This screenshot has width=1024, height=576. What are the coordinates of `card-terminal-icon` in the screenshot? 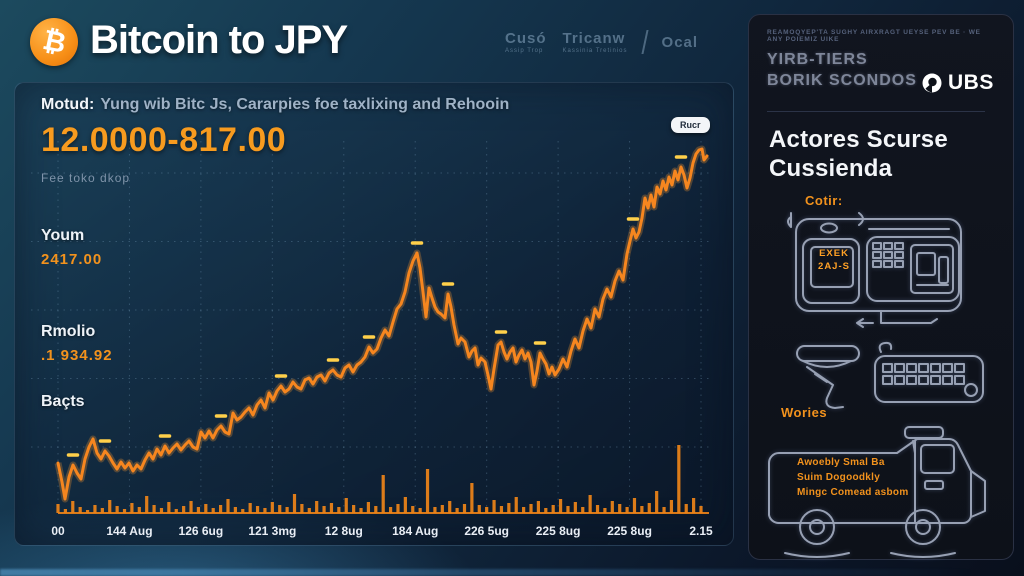 It's located at (874, 270).